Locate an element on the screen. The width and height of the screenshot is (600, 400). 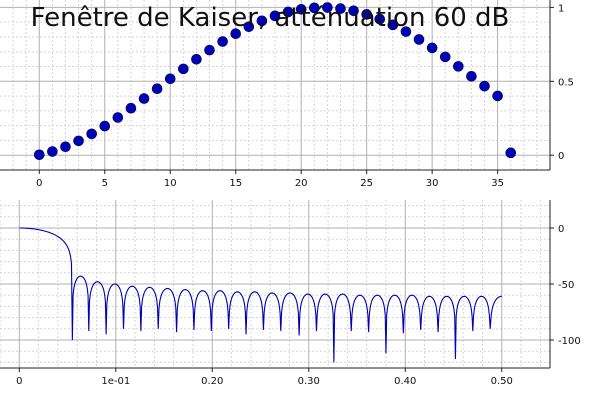
x-tick-label: 0.40 is located at coordinates (405, 381).